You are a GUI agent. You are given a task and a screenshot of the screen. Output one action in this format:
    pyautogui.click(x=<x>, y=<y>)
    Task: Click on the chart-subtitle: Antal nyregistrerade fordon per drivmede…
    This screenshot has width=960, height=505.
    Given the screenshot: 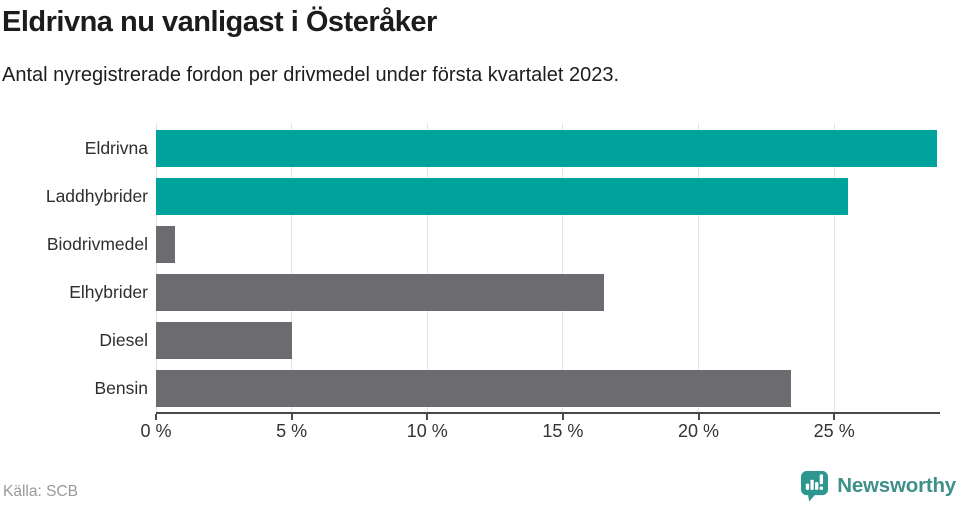 What is the action you would take?
    pyautogui.click(x=311, y=75)
    